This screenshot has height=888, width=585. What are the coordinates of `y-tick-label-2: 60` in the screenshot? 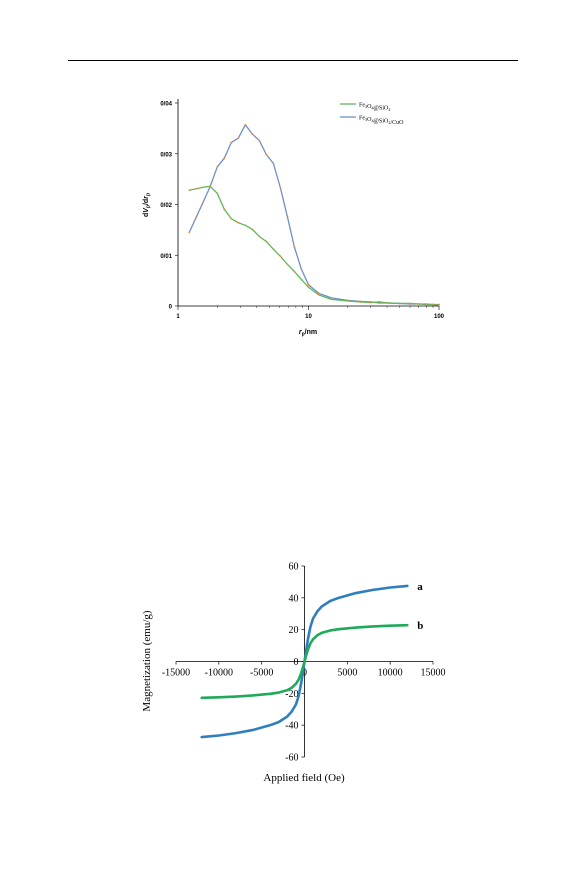 It's located at (294, 567).